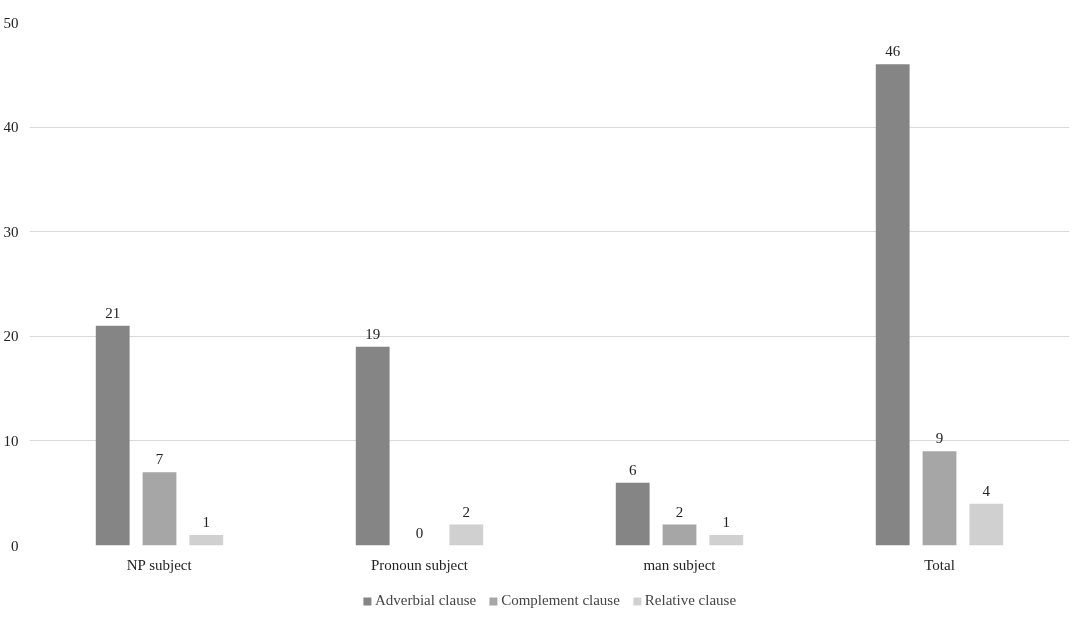 This screenshot has width=1089, height=633. Describe the element at coordinates (690, 600) in the screenshot. I see `legend-label: Relative clause` at that location.